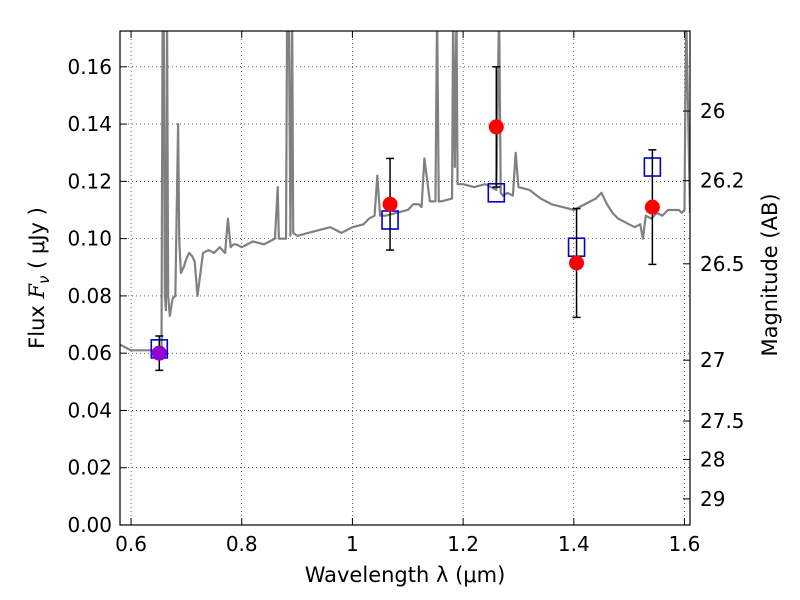 This screenshot has height=600, width=800. I want to click on x-tick-label: 1, so click(352, 544).